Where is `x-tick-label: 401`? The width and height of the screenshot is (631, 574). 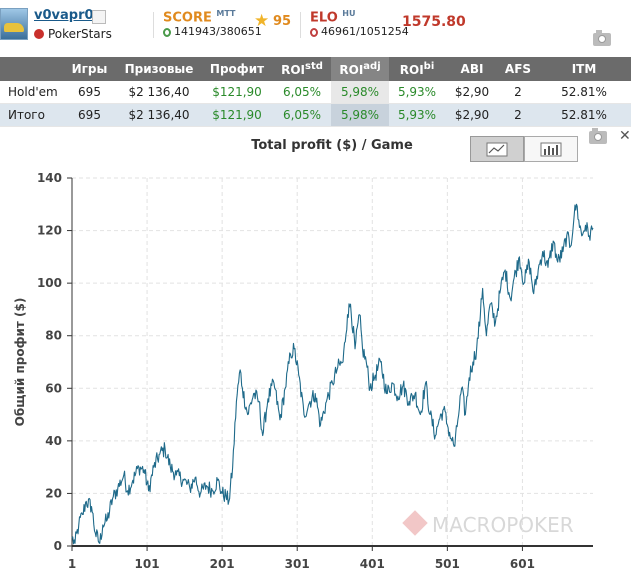 x-tick-label: 401 is located at coordinates (372, 564).